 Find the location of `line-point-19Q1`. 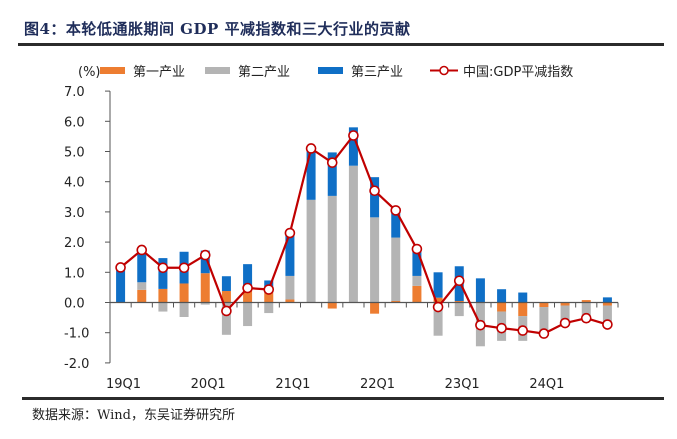

line-point-19Q1 is located at coordinates (120, 267).